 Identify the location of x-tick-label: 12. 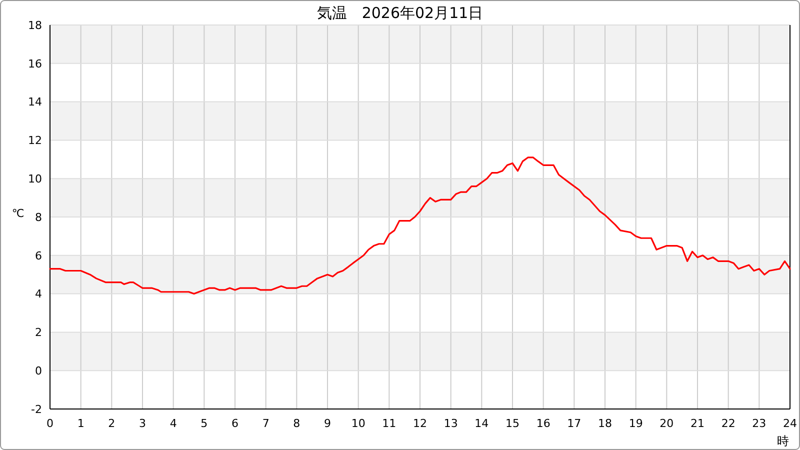
(420, 423).